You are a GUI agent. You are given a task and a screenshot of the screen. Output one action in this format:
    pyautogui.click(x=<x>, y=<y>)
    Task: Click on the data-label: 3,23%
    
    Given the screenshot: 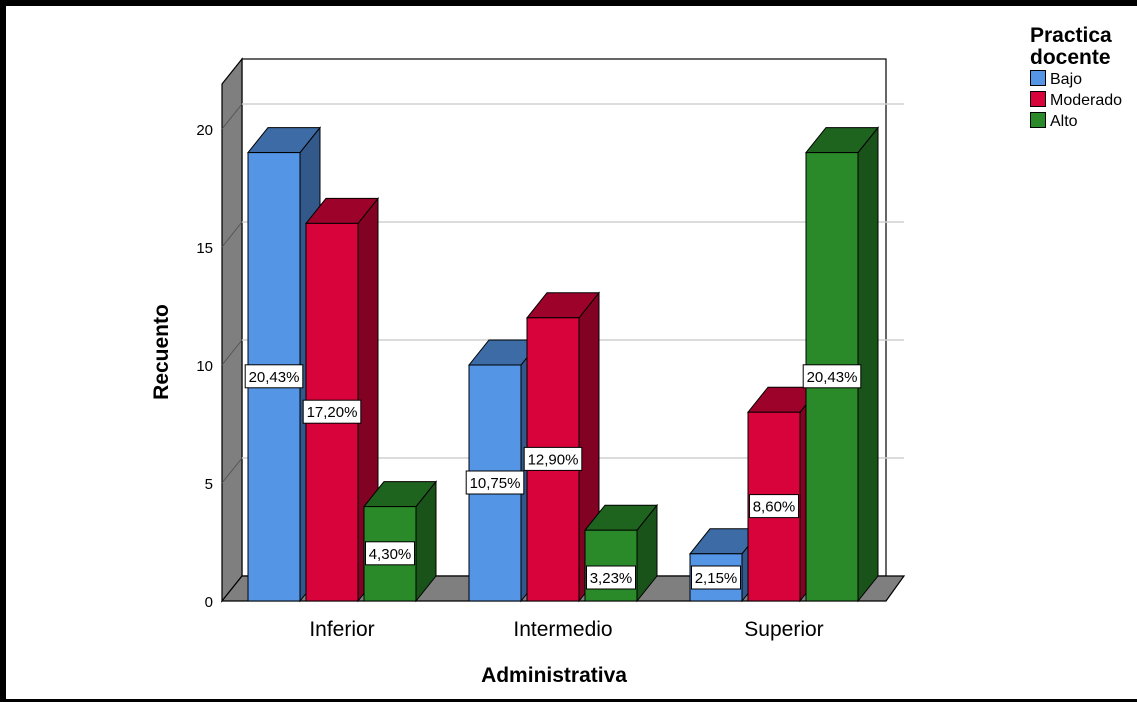 What is the action you would take?
    pyautogui.click(x=611, y=577)
    